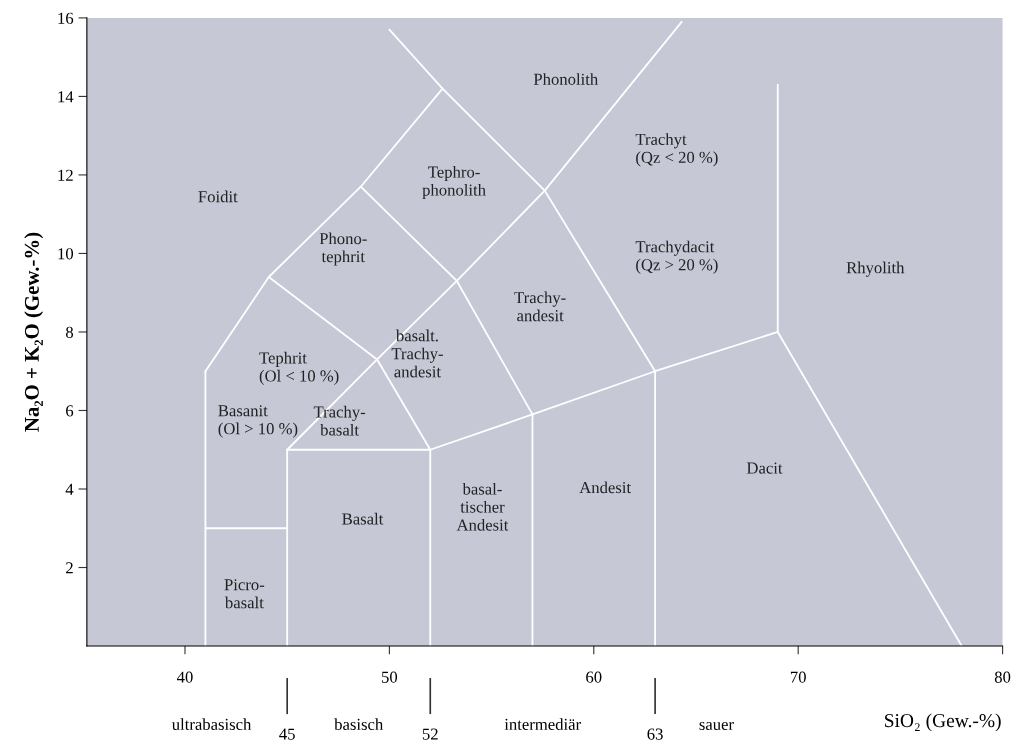  Describe the element at coordinates (716, 725) in the screenshot. I see `text: sauer` at that location.